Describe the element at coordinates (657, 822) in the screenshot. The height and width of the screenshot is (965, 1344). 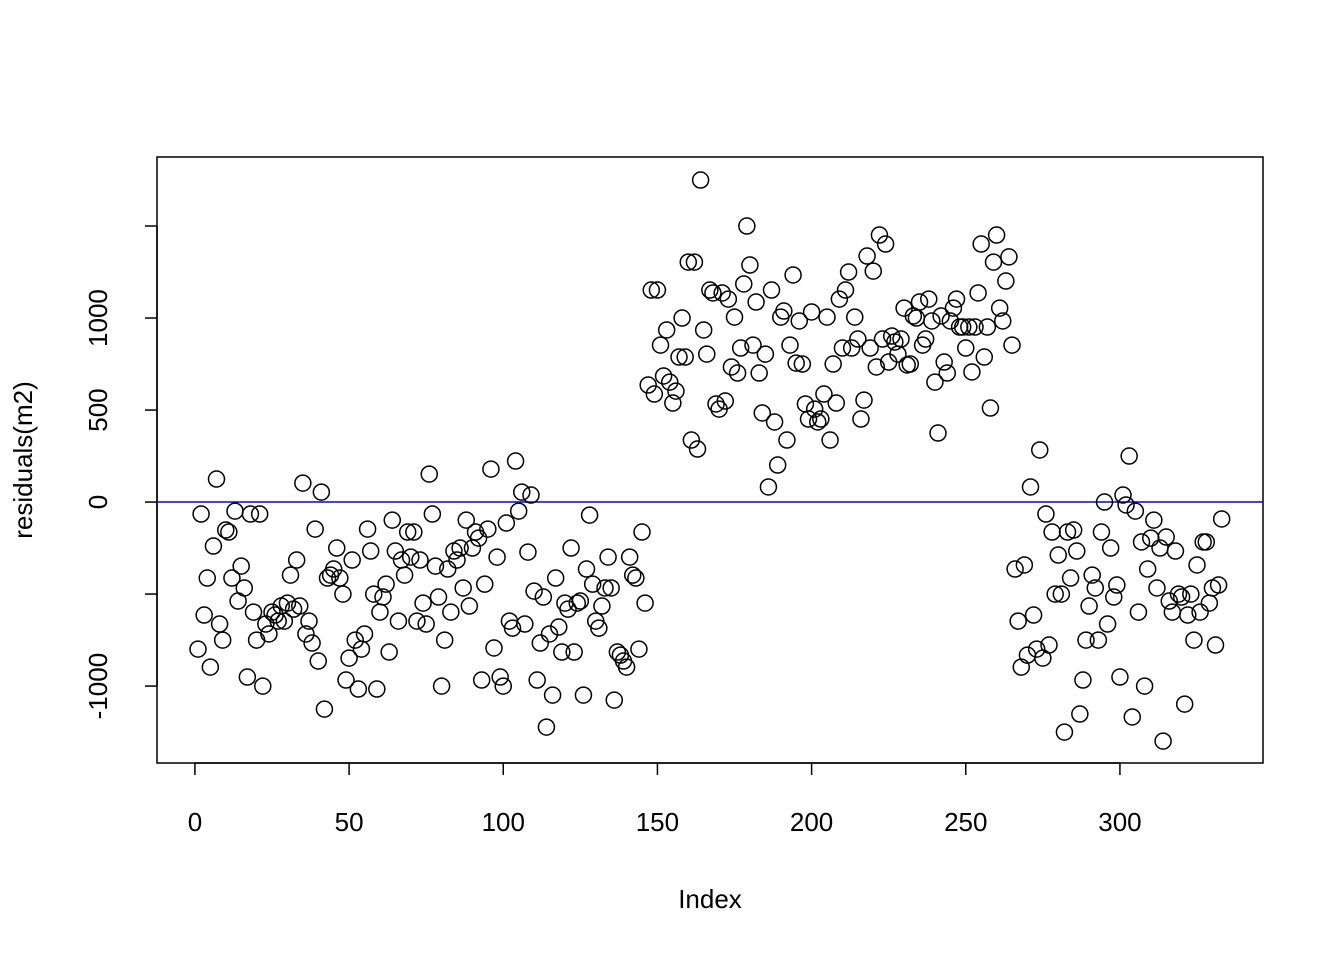
I see `x-tick-label: 150` at that location.